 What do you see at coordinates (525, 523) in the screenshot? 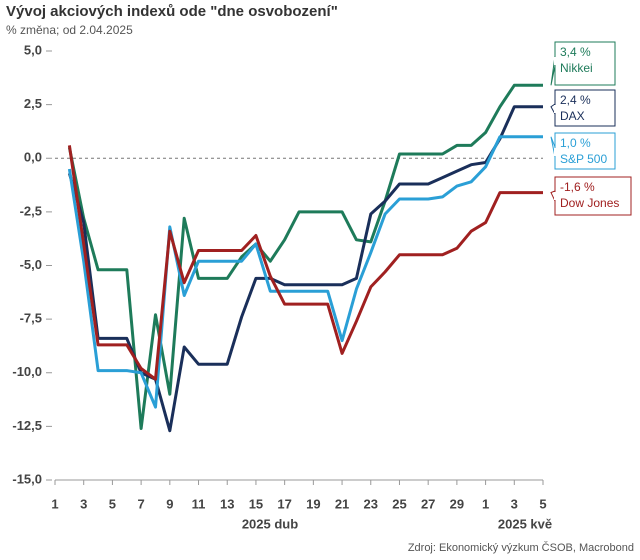
I see `x-group-label: 2025 kvě` at bounding box center [525, 523].